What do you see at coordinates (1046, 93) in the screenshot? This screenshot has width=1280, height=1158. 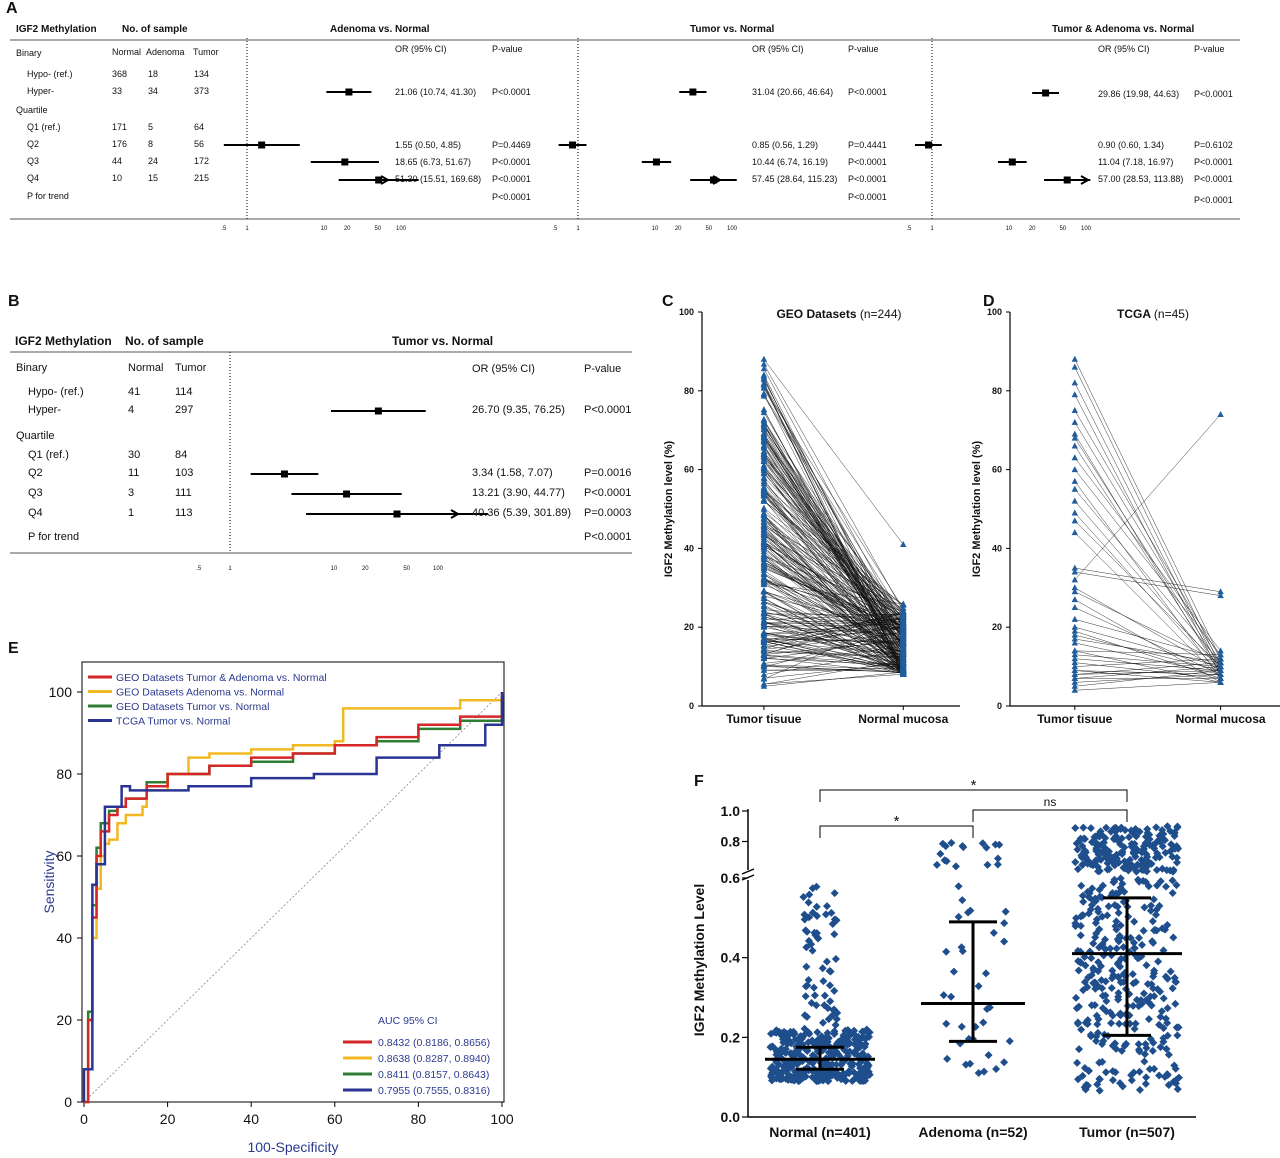 I see `panel-a-forest-row-or-marker` at bounding box center [1046, 93].